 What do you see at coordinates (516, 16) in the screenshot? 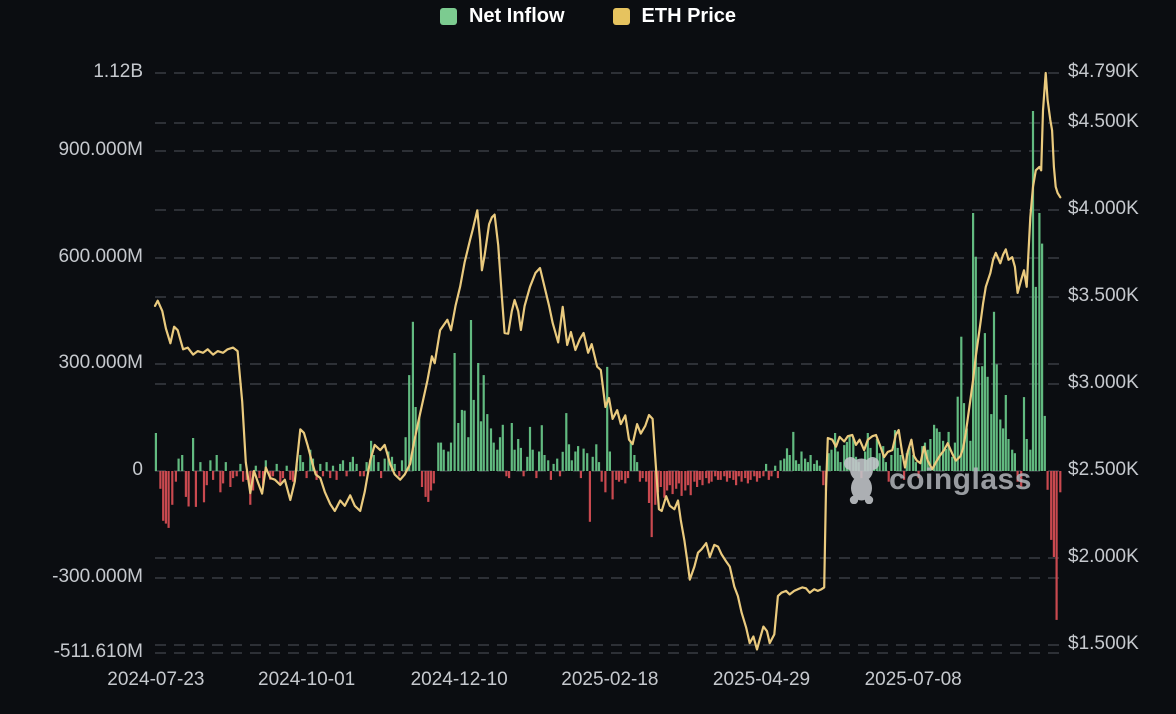
I see `legend-label-net-inflow: Net Inflow` at bounding box center [516, 16].